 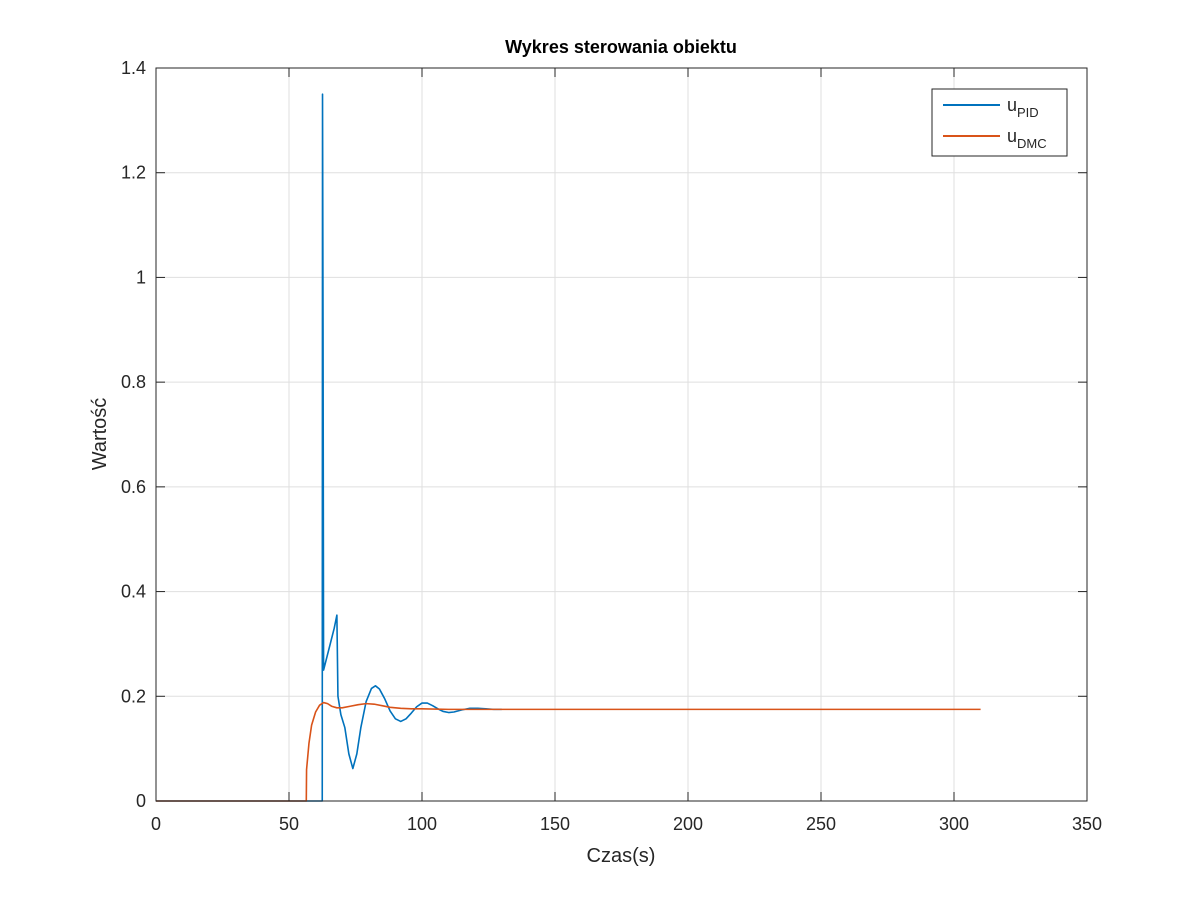 I want to click on y-tick-label: 0.4, so click(x=133, y=592).